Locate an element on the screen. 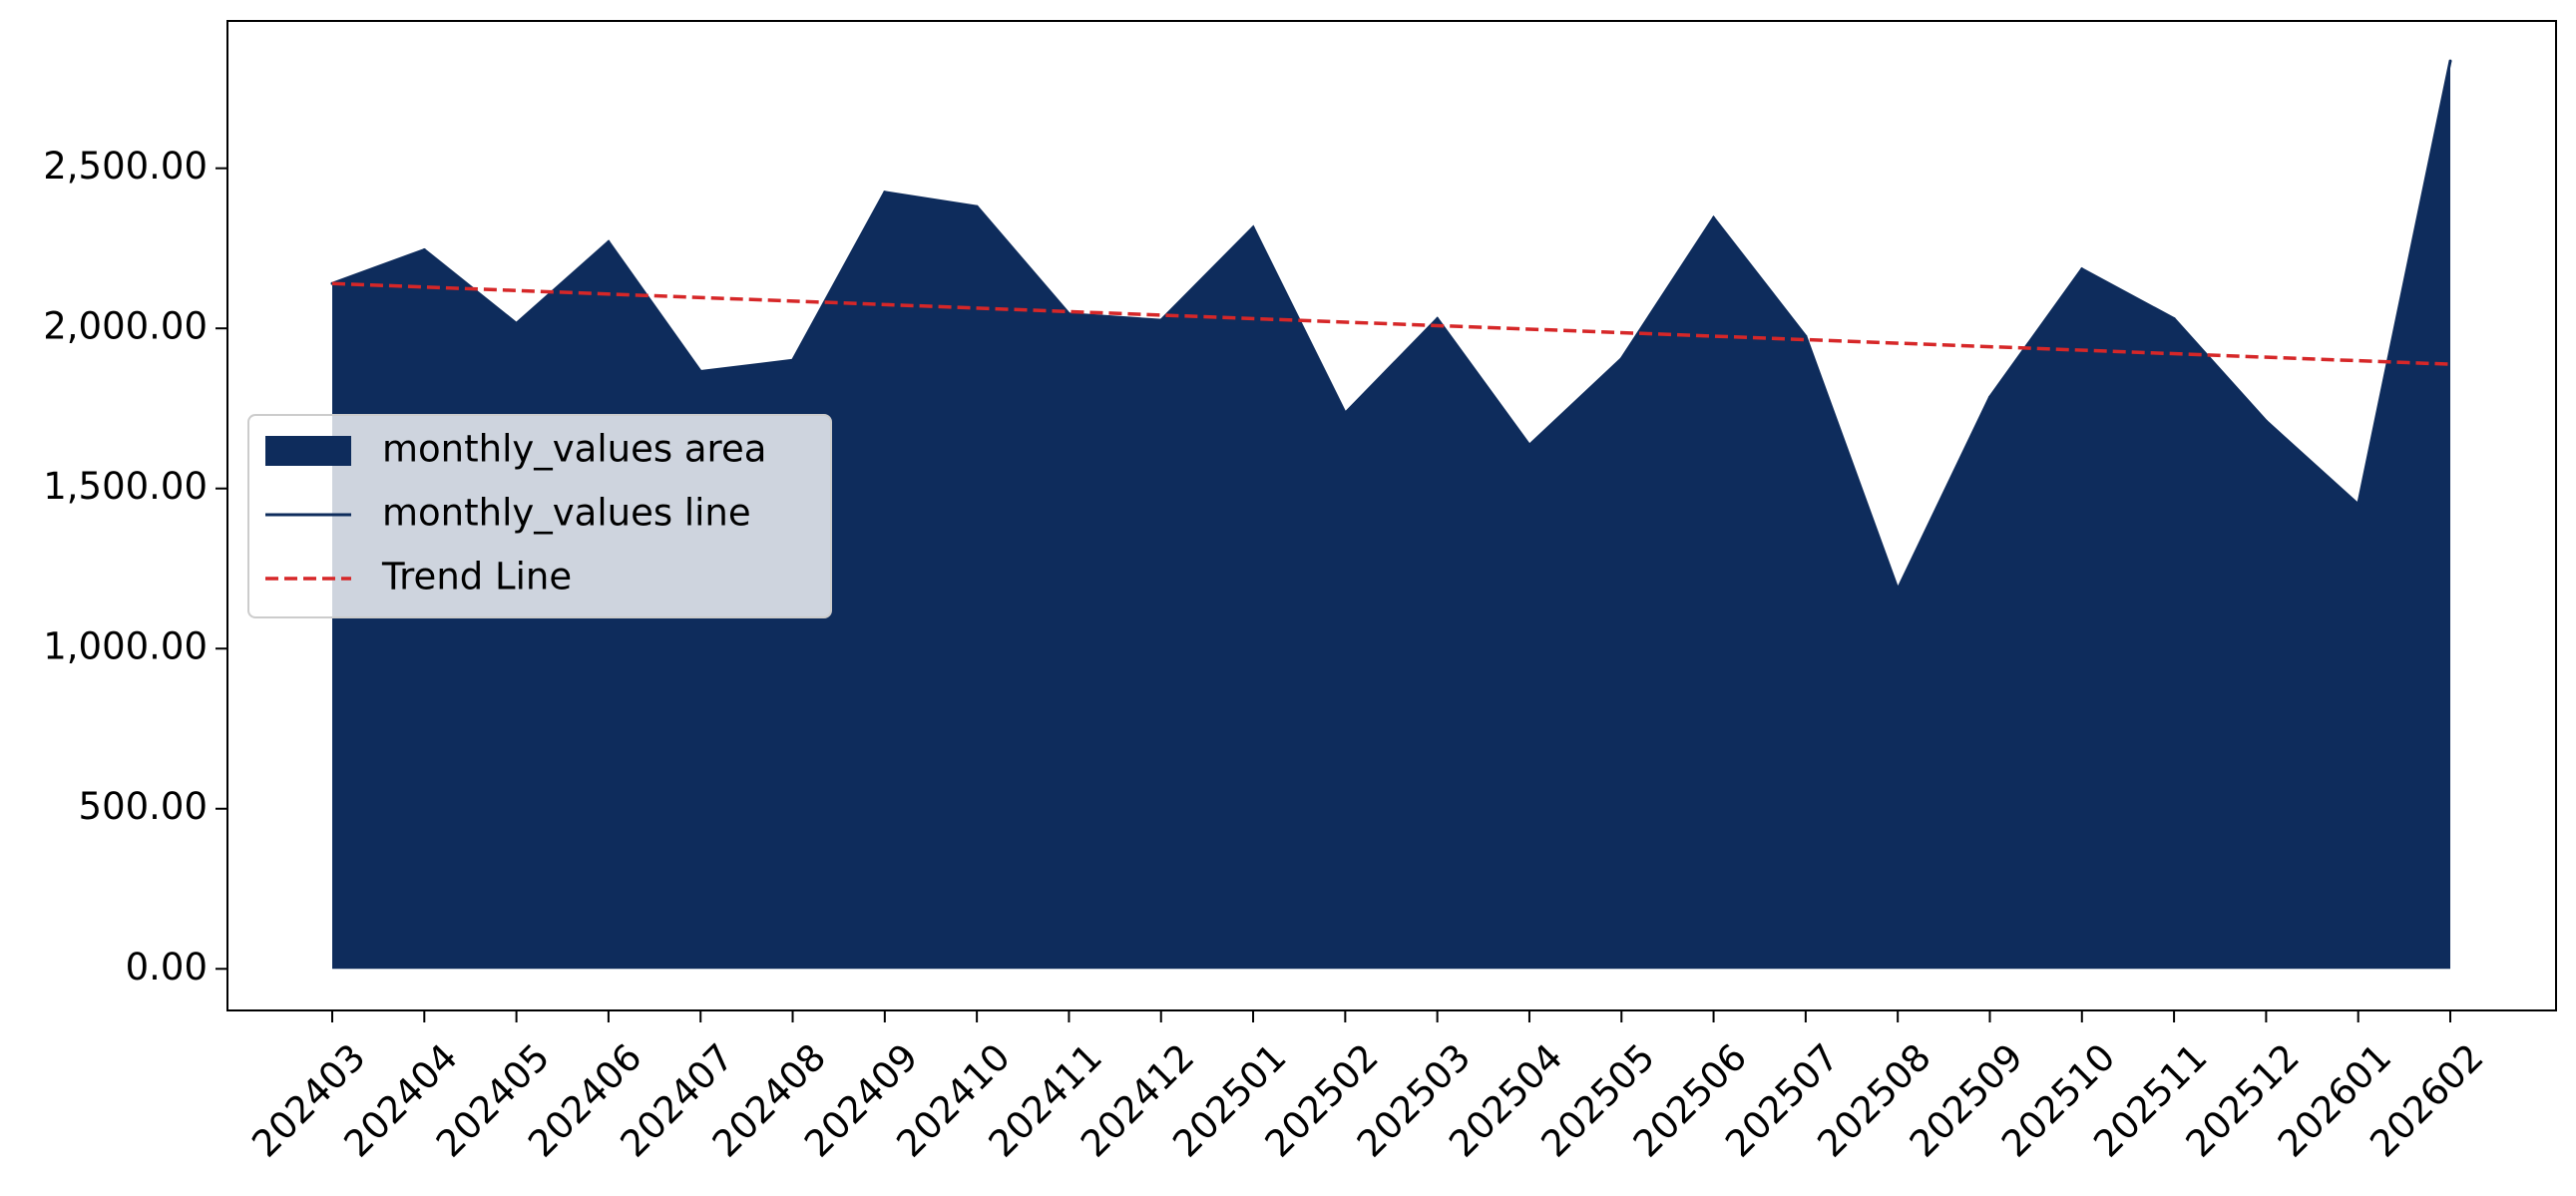  y-tick-label: 0.00 is located at coordinates (167, 967).